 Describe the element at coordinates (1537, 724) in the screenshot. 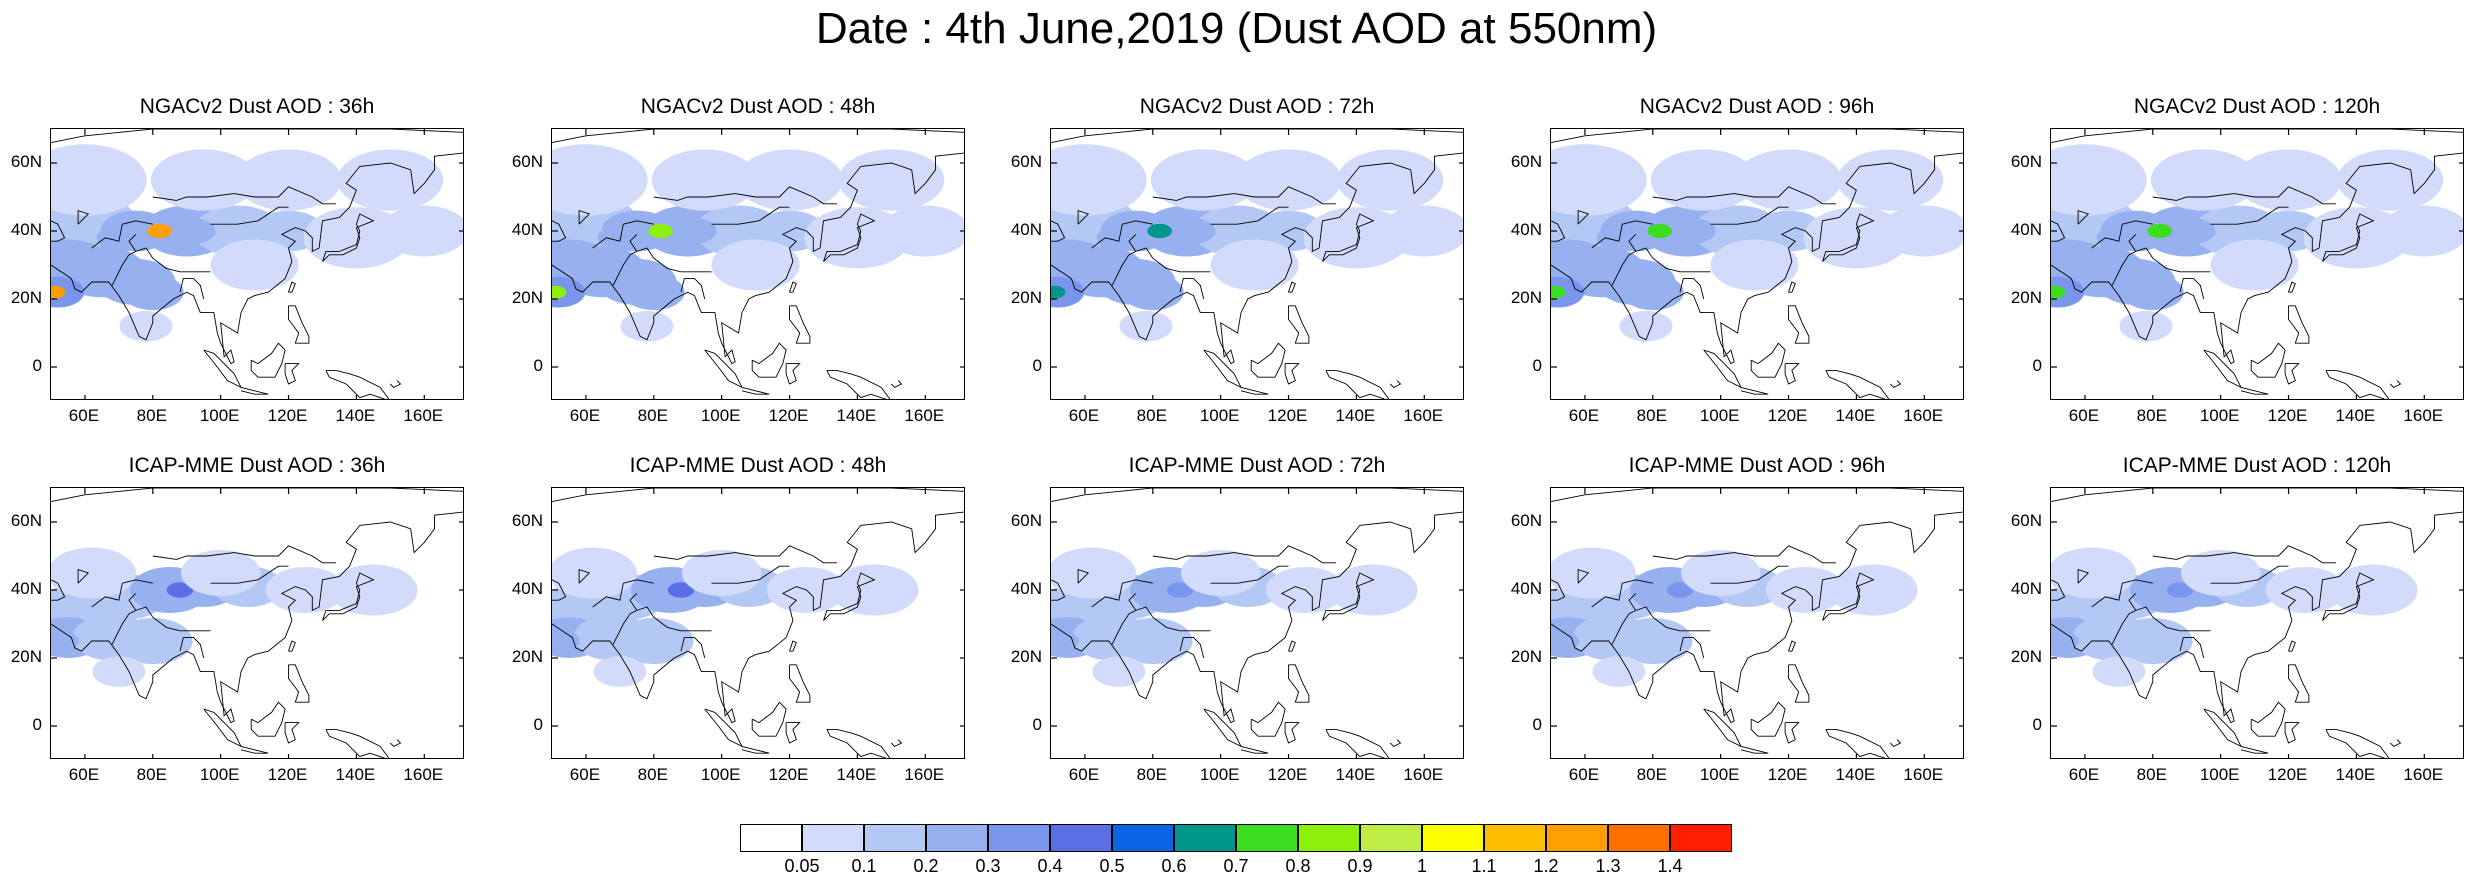

I see `lat-tick-label: 0` at that location.